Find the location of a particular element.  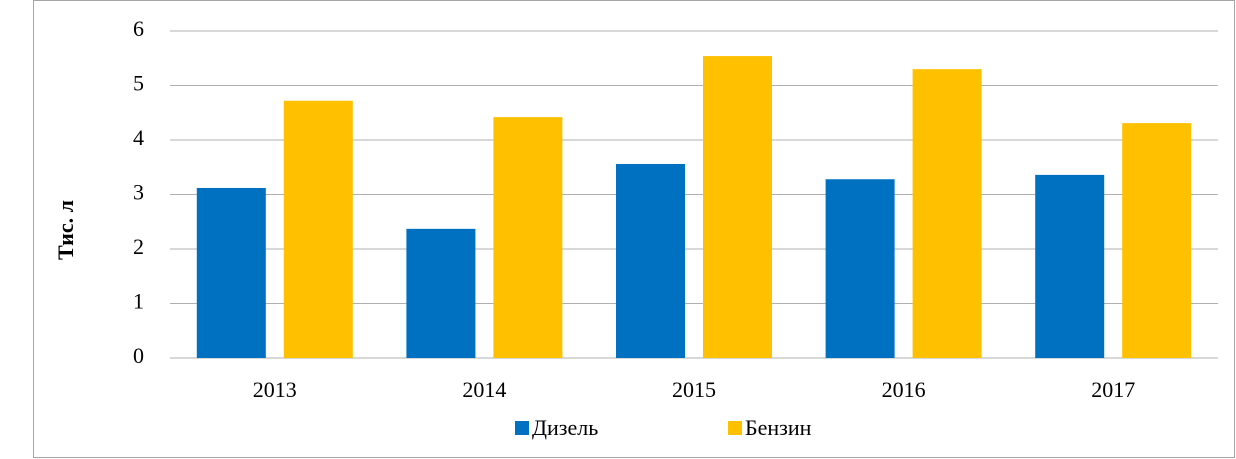

x-tick-label: 2013 is located at coordinates (275, 389).